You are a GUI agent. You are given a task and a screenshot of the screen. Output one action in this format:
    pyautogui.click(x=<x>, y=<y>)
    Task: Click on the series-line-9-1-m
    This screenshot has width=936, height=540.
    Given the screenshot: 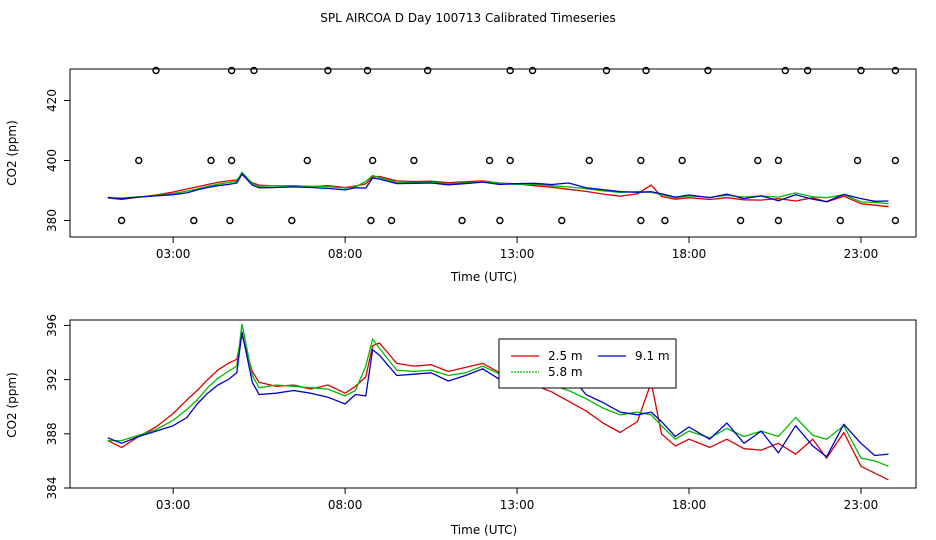 What is the action you would take?
    pyautogui.click(x=498, y=188)
    